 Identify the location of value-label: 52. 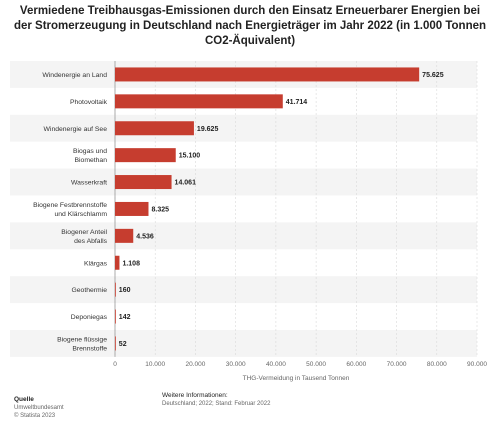
(123, 344).